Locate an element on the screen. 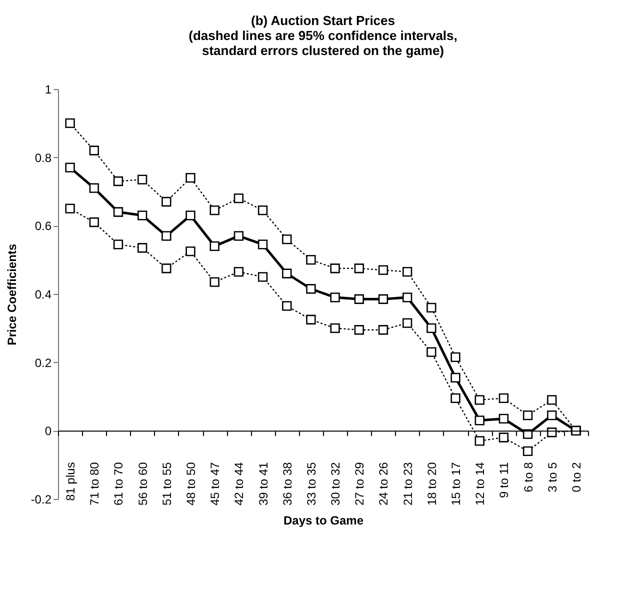  x-tick-label: 9 to 11 is located at coordinates (504, 480).